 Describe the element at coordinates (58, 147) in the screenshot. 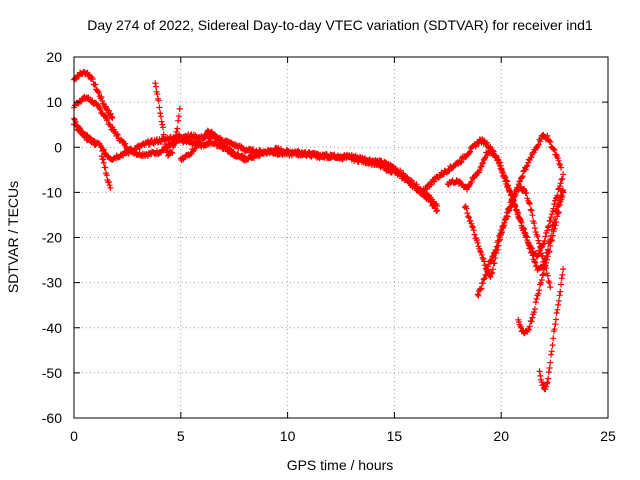

I see `y-tick-label: 0` at that location.